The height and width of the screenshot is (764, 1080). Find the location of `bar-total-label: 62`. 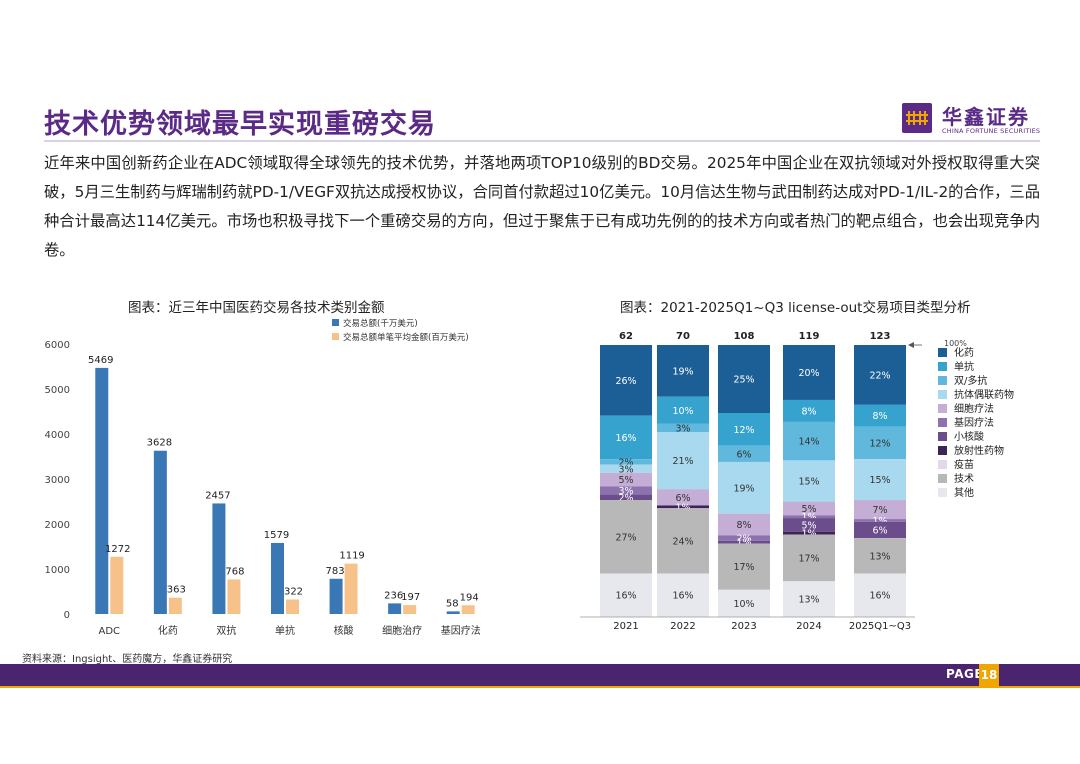

bar-total-label: 62 is located at coordinates (626, 336).